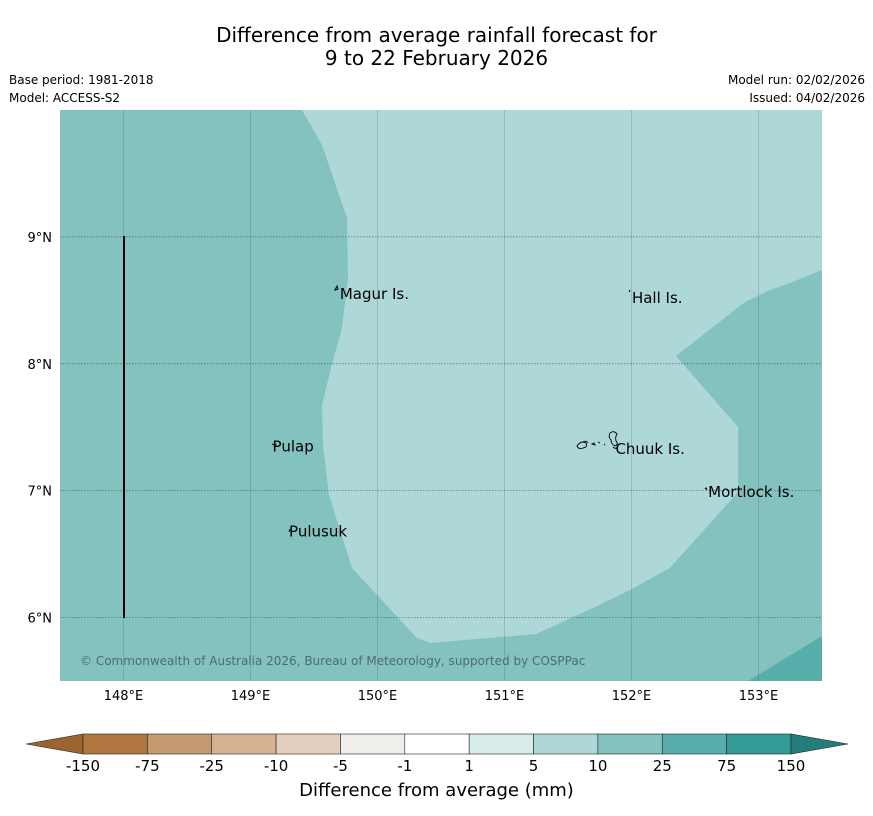  Describe the element at coordinates (251, 696) in the screenshot. I see `lon-tick-label: 149°E` at that location.